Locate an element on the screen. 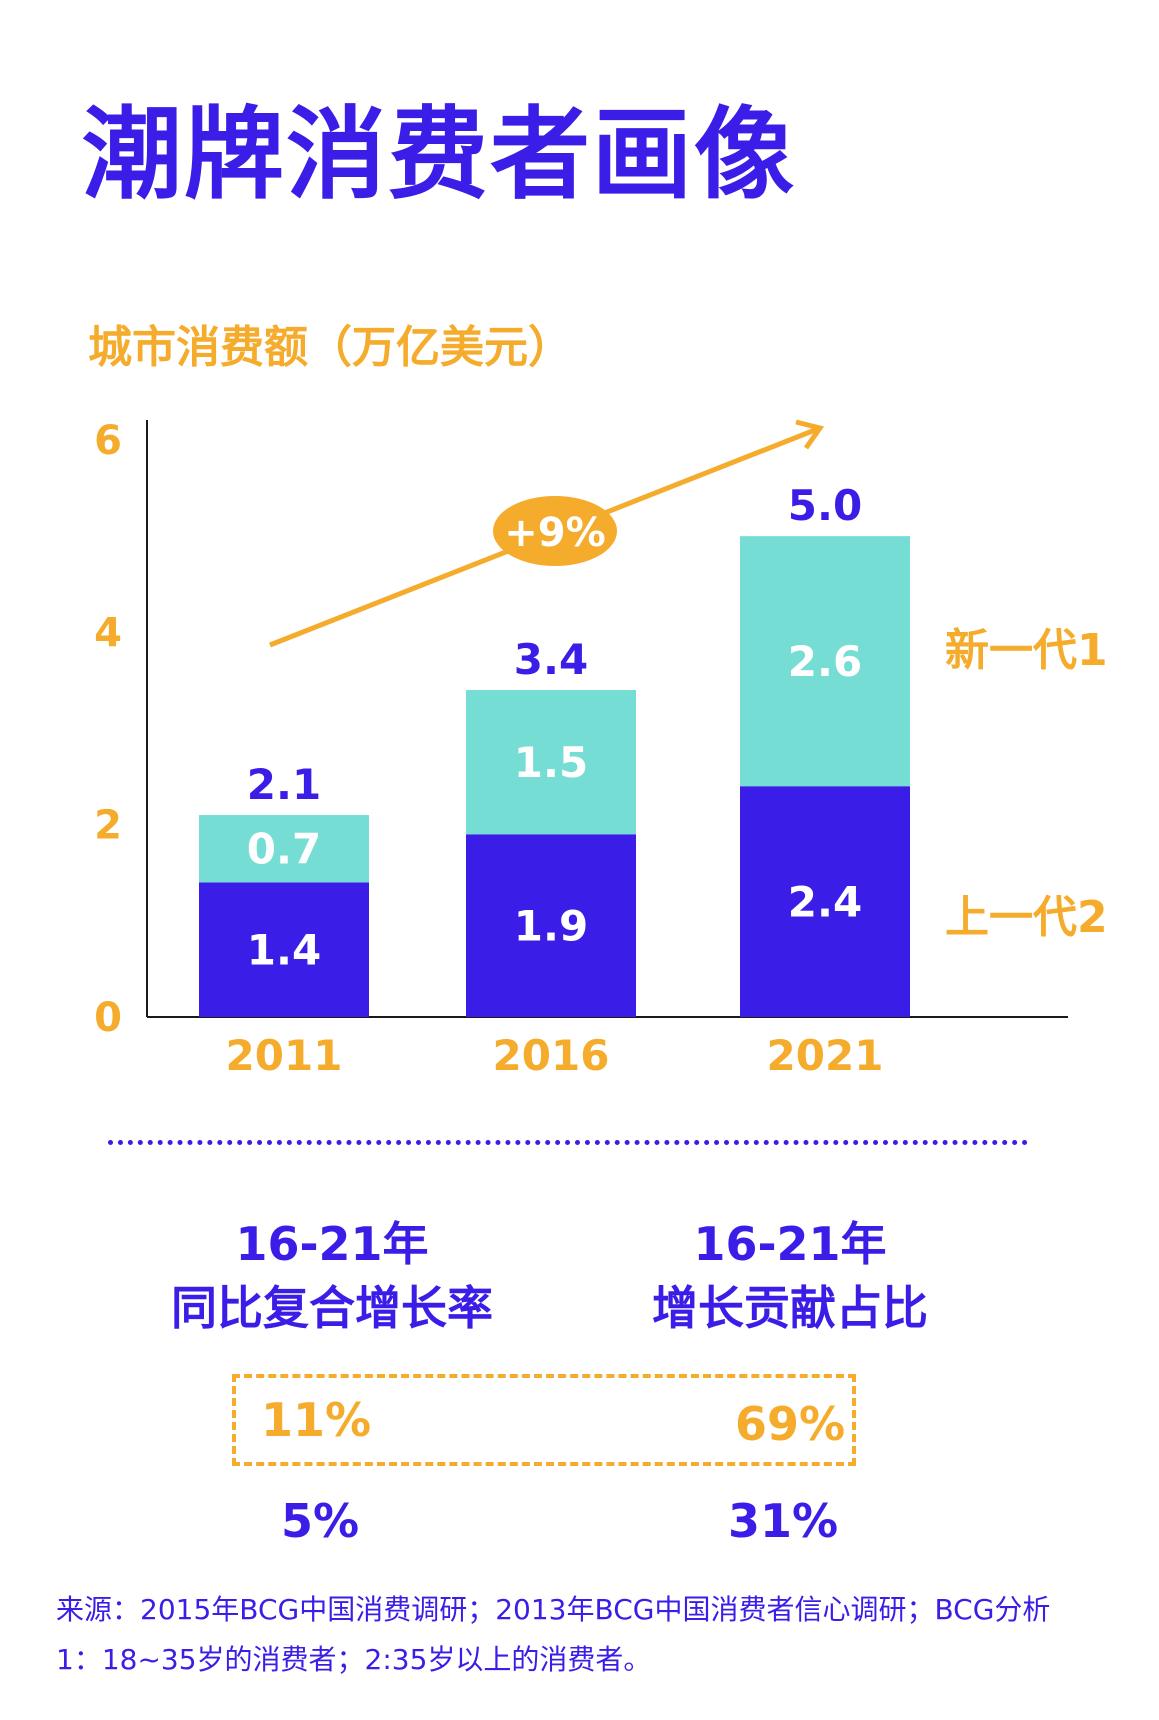 The height and width of the screenshot is (1720, 1159). legend-older-generation: 上一代2 is located at coordinates (1026, 917).